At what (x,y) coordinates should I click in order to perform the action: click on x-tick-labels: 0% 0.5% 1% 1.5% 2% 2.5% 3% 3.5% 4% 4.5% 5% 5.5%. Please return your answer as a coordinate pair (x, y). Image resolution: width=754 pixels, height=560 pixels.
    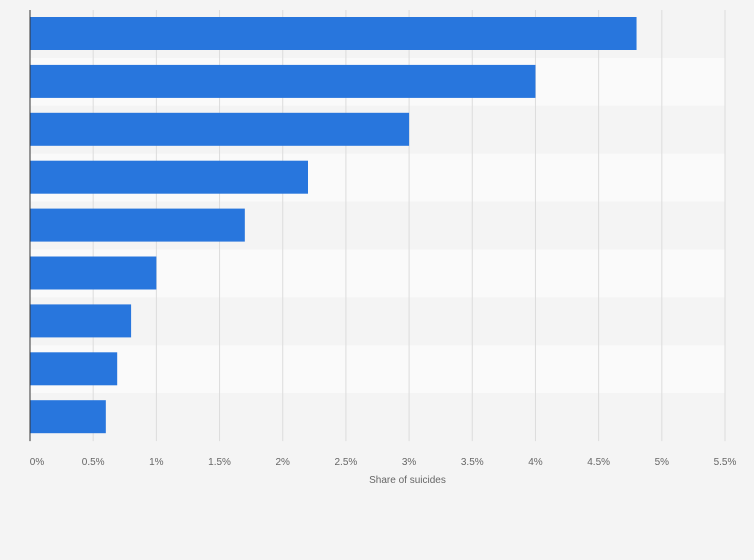
    Looking at the image, I should click on (383, 462).